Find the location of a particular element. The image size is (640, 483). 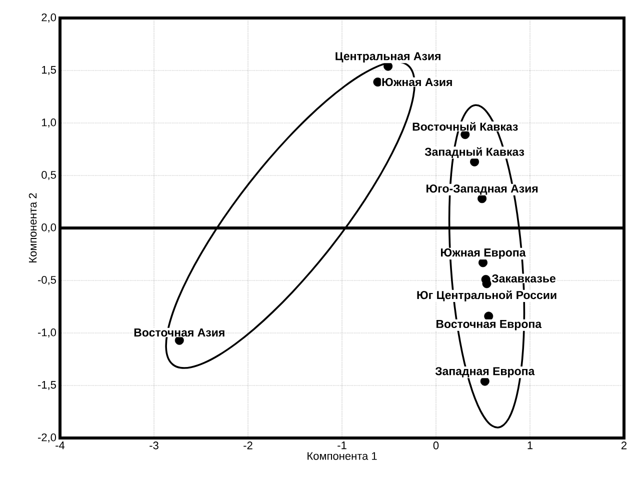

annotation: Закавказье is located at coordinates (524, 278).